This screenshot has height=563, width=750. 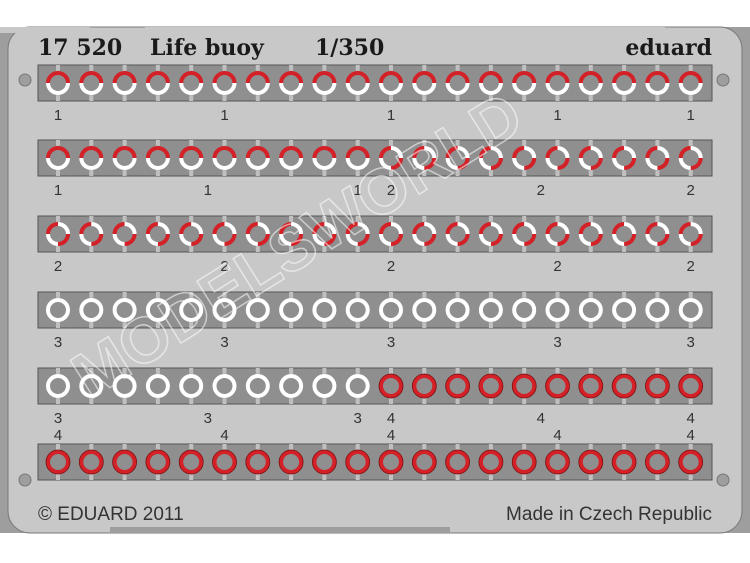 What do you see at coordinates (25, 80) in the screenshot?
I see `fret-hole` at bounding box center [25, 80].